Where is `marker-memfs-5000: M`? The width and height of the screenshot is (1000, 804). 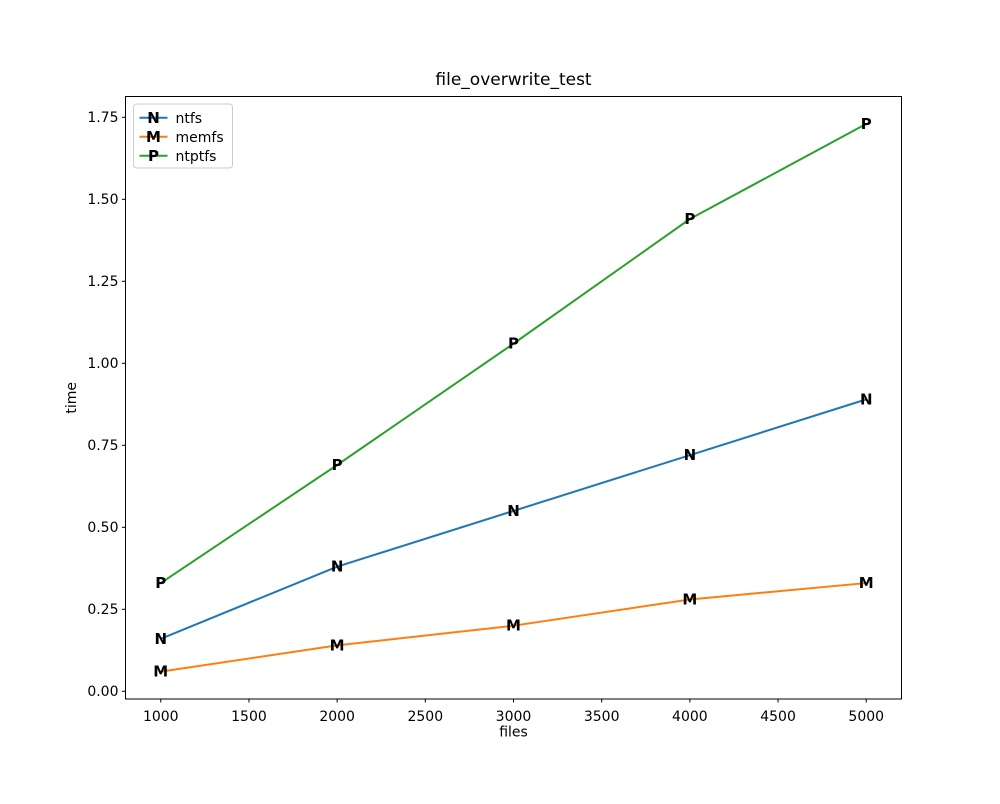
marker-memfs-5000: M is located at coordinates (866, 583).